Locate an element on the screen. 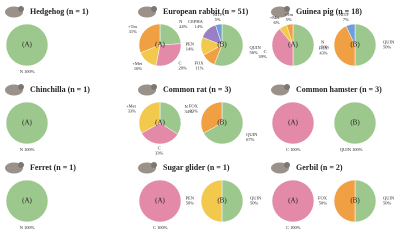 This screenshot has width=400, height=240. slice-value: 11% is located at coordinates (199, 68).